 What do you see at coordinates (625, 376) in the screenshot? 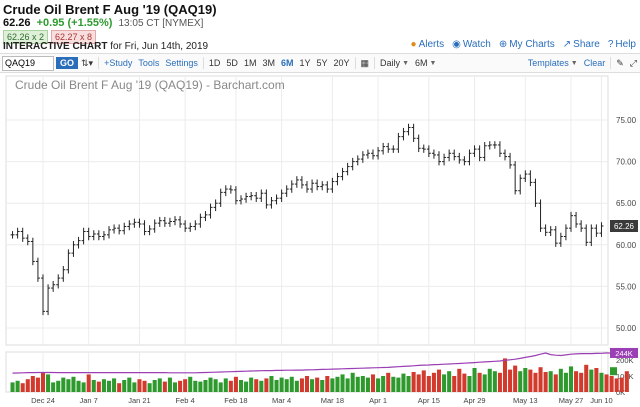
I see `volume-axis: 200K 100K 0K` at bounding box center [625, 376].